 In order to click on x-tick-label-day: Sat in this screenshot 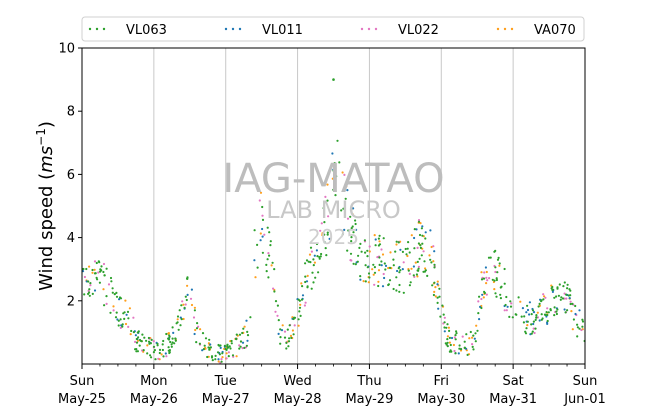, I will do `click(512, 381)`.